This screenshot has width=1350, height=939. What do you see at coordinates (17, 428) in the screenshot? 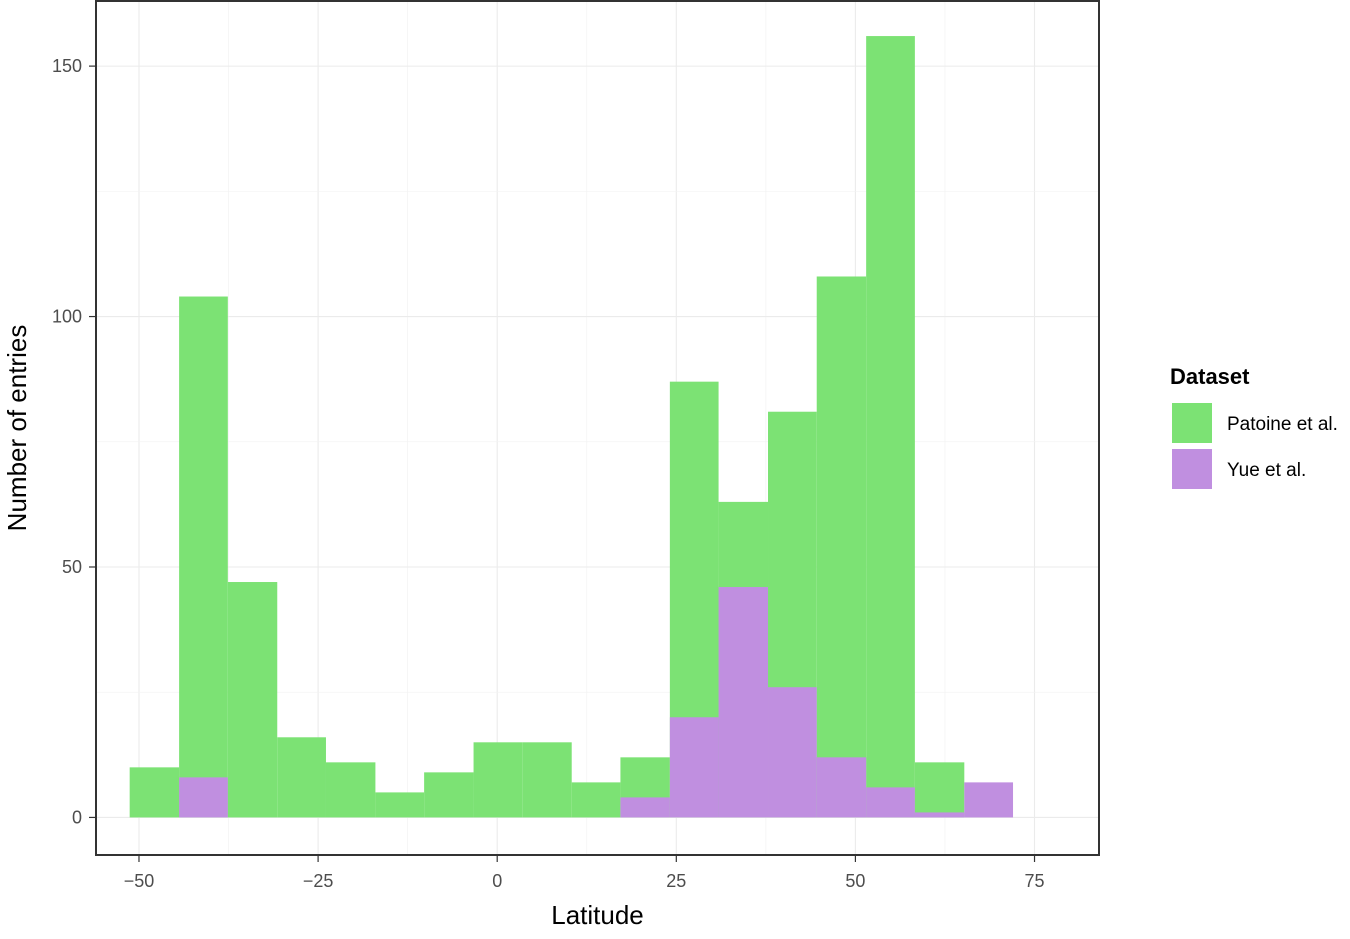
I see `y-axis-title: Number of entries` at bounding box center [17, 428].